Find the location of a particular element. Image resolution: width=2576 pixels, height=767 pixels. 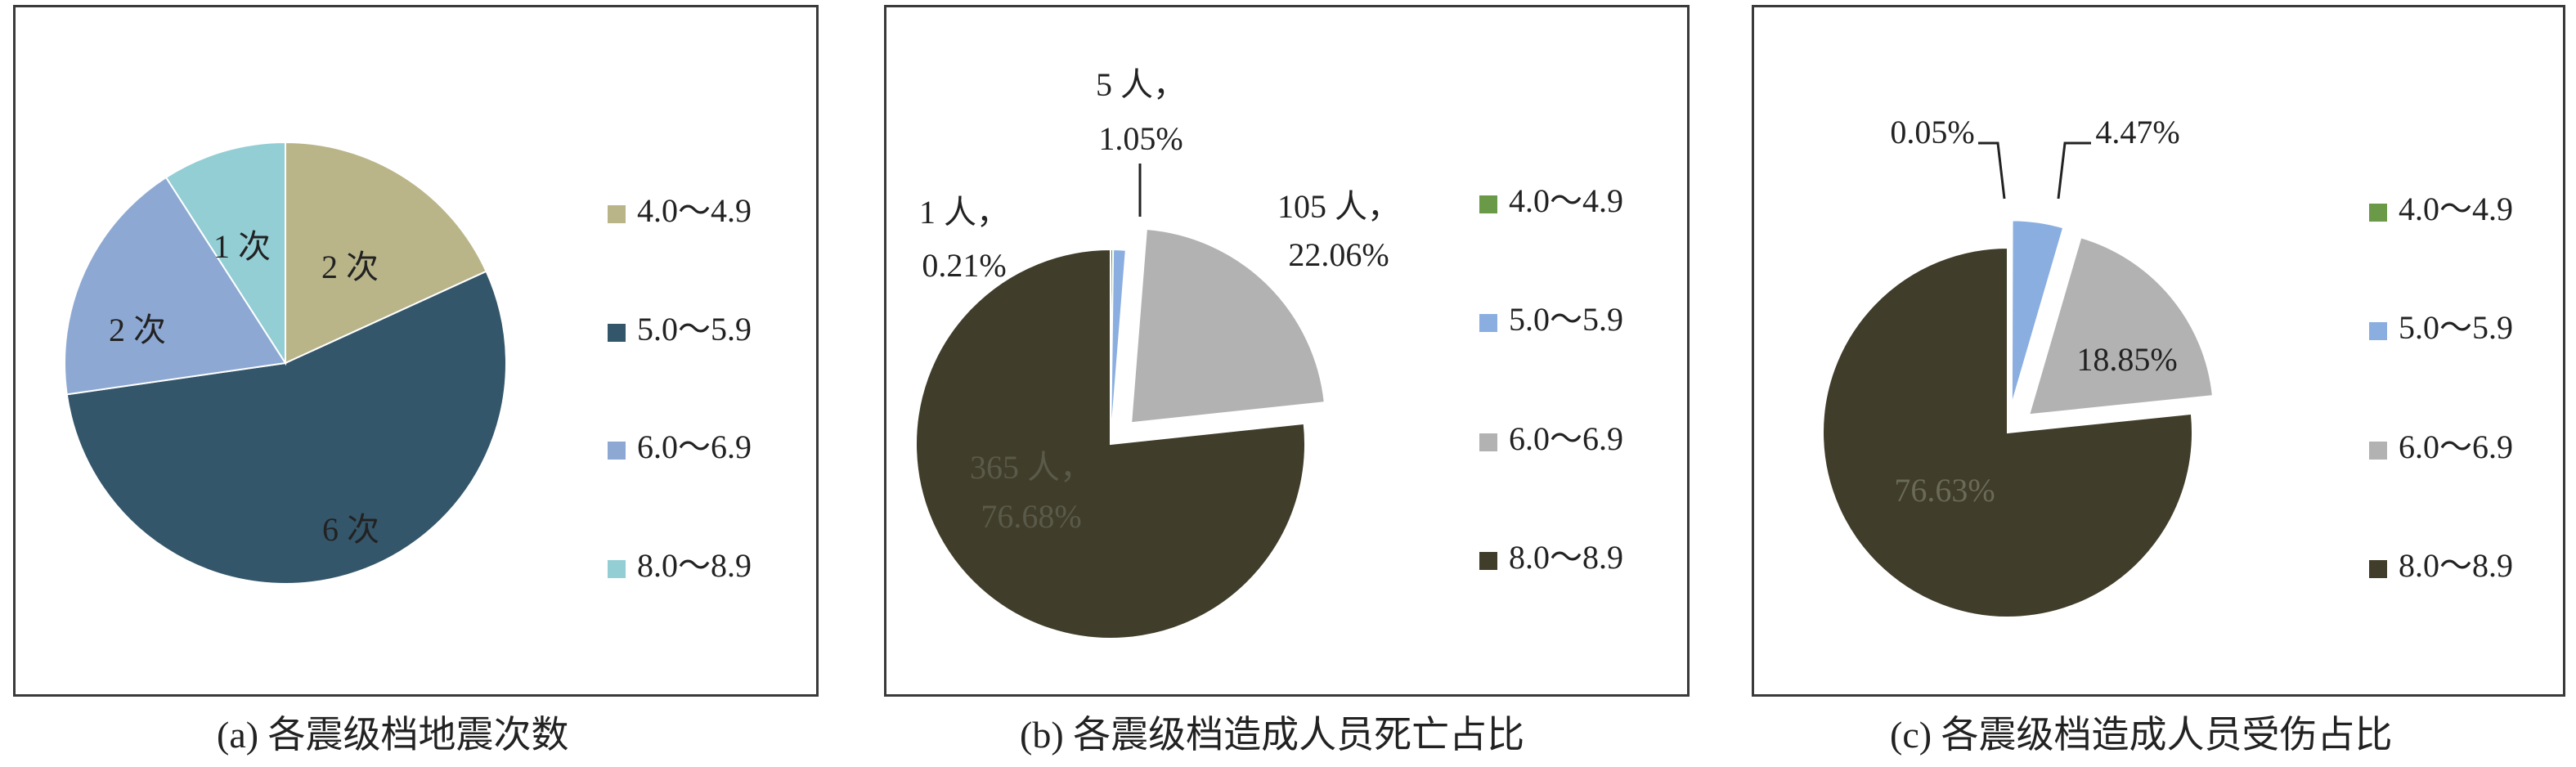

data-label: 76.63% is located at coordinates (1944, 490).